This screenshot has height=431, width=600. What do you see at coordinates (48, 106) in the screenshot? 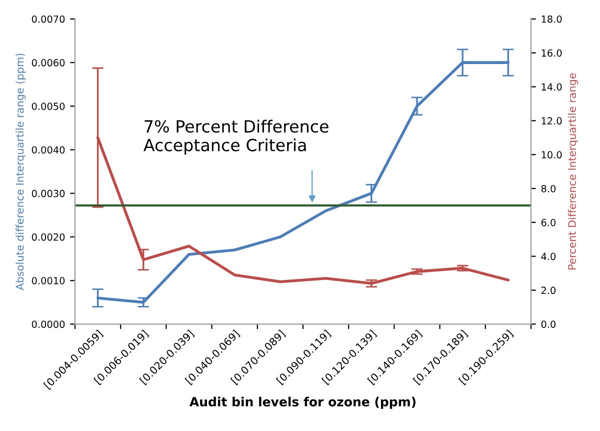
I see `y-tick-label: 0.0050` at bounding box center [48, 106].